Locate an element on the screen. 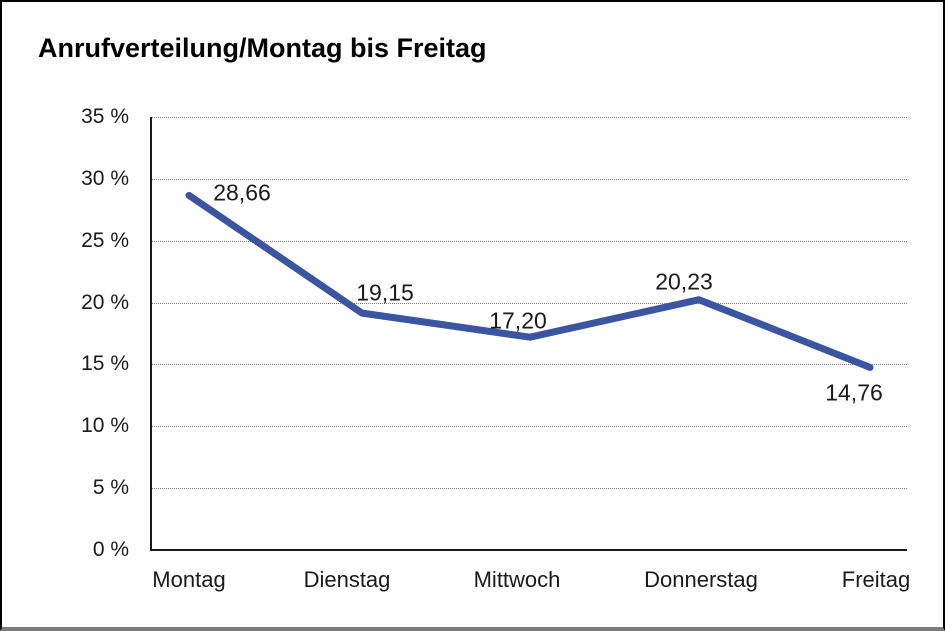  y-axis-tick-label: 5 % is located at coordinates (110, 488).